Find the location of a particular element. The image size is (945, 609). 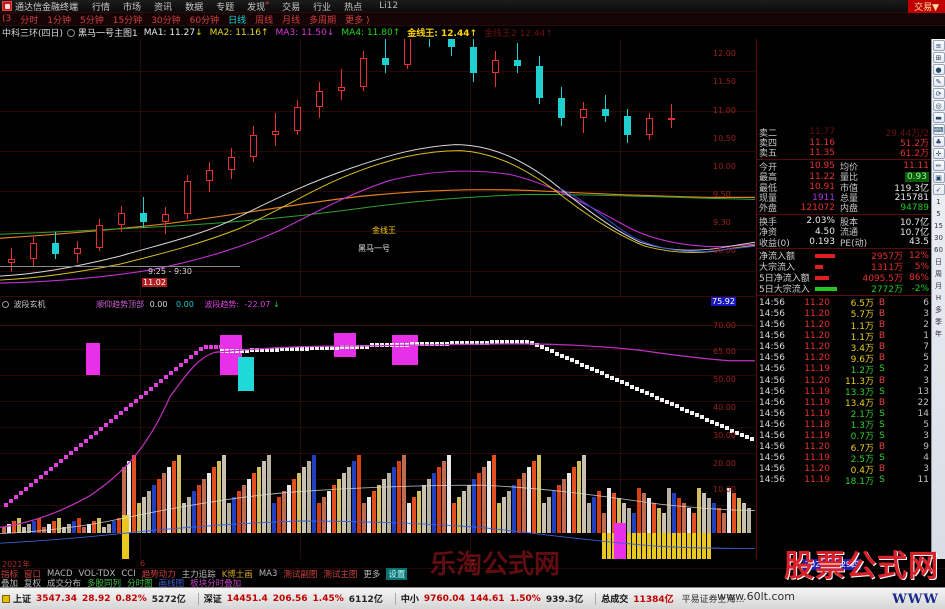

toolbar-period-日: 日 is located at coordinates (938, 262).